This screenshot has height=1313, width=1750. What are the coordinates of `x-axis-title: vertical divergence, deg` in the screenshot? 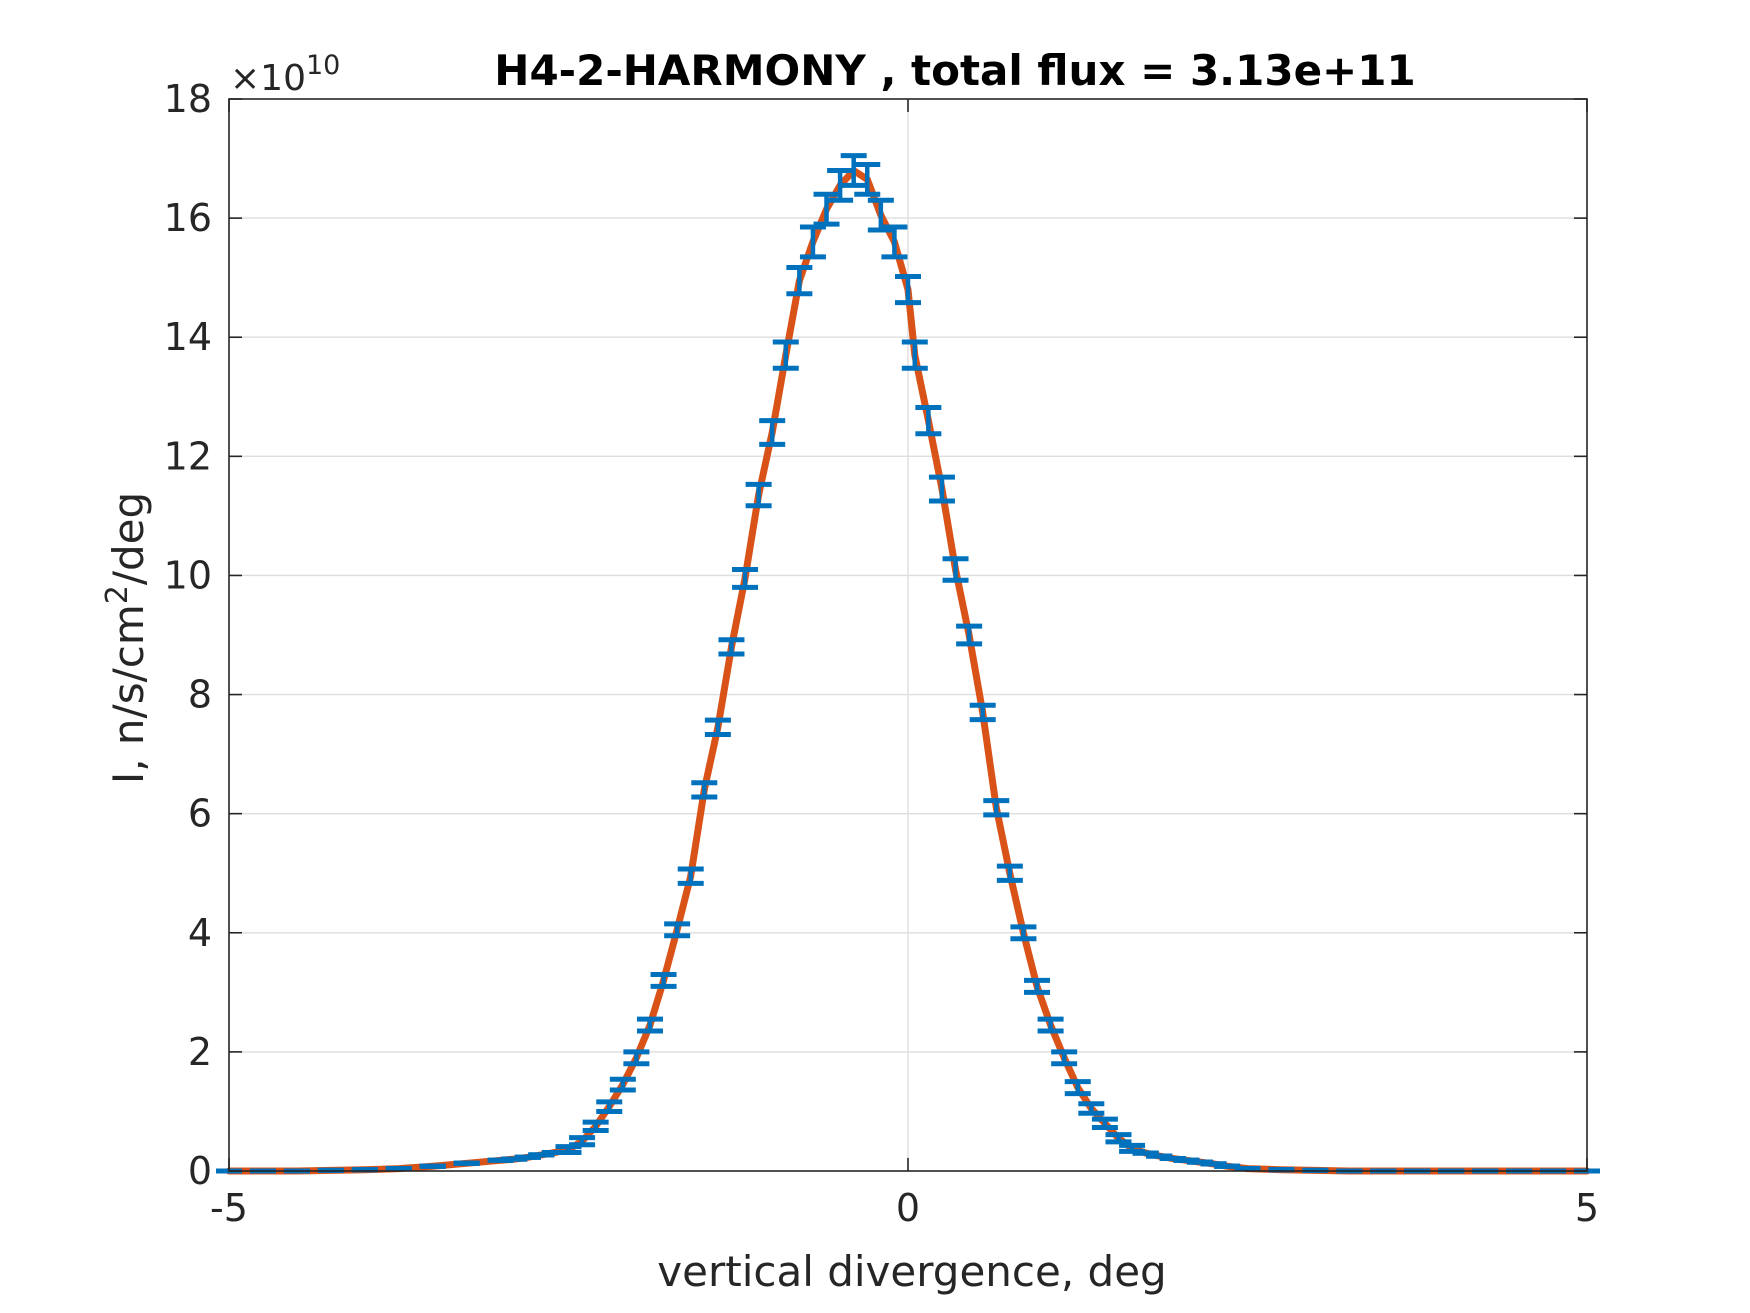 It's located at (911, 1271).